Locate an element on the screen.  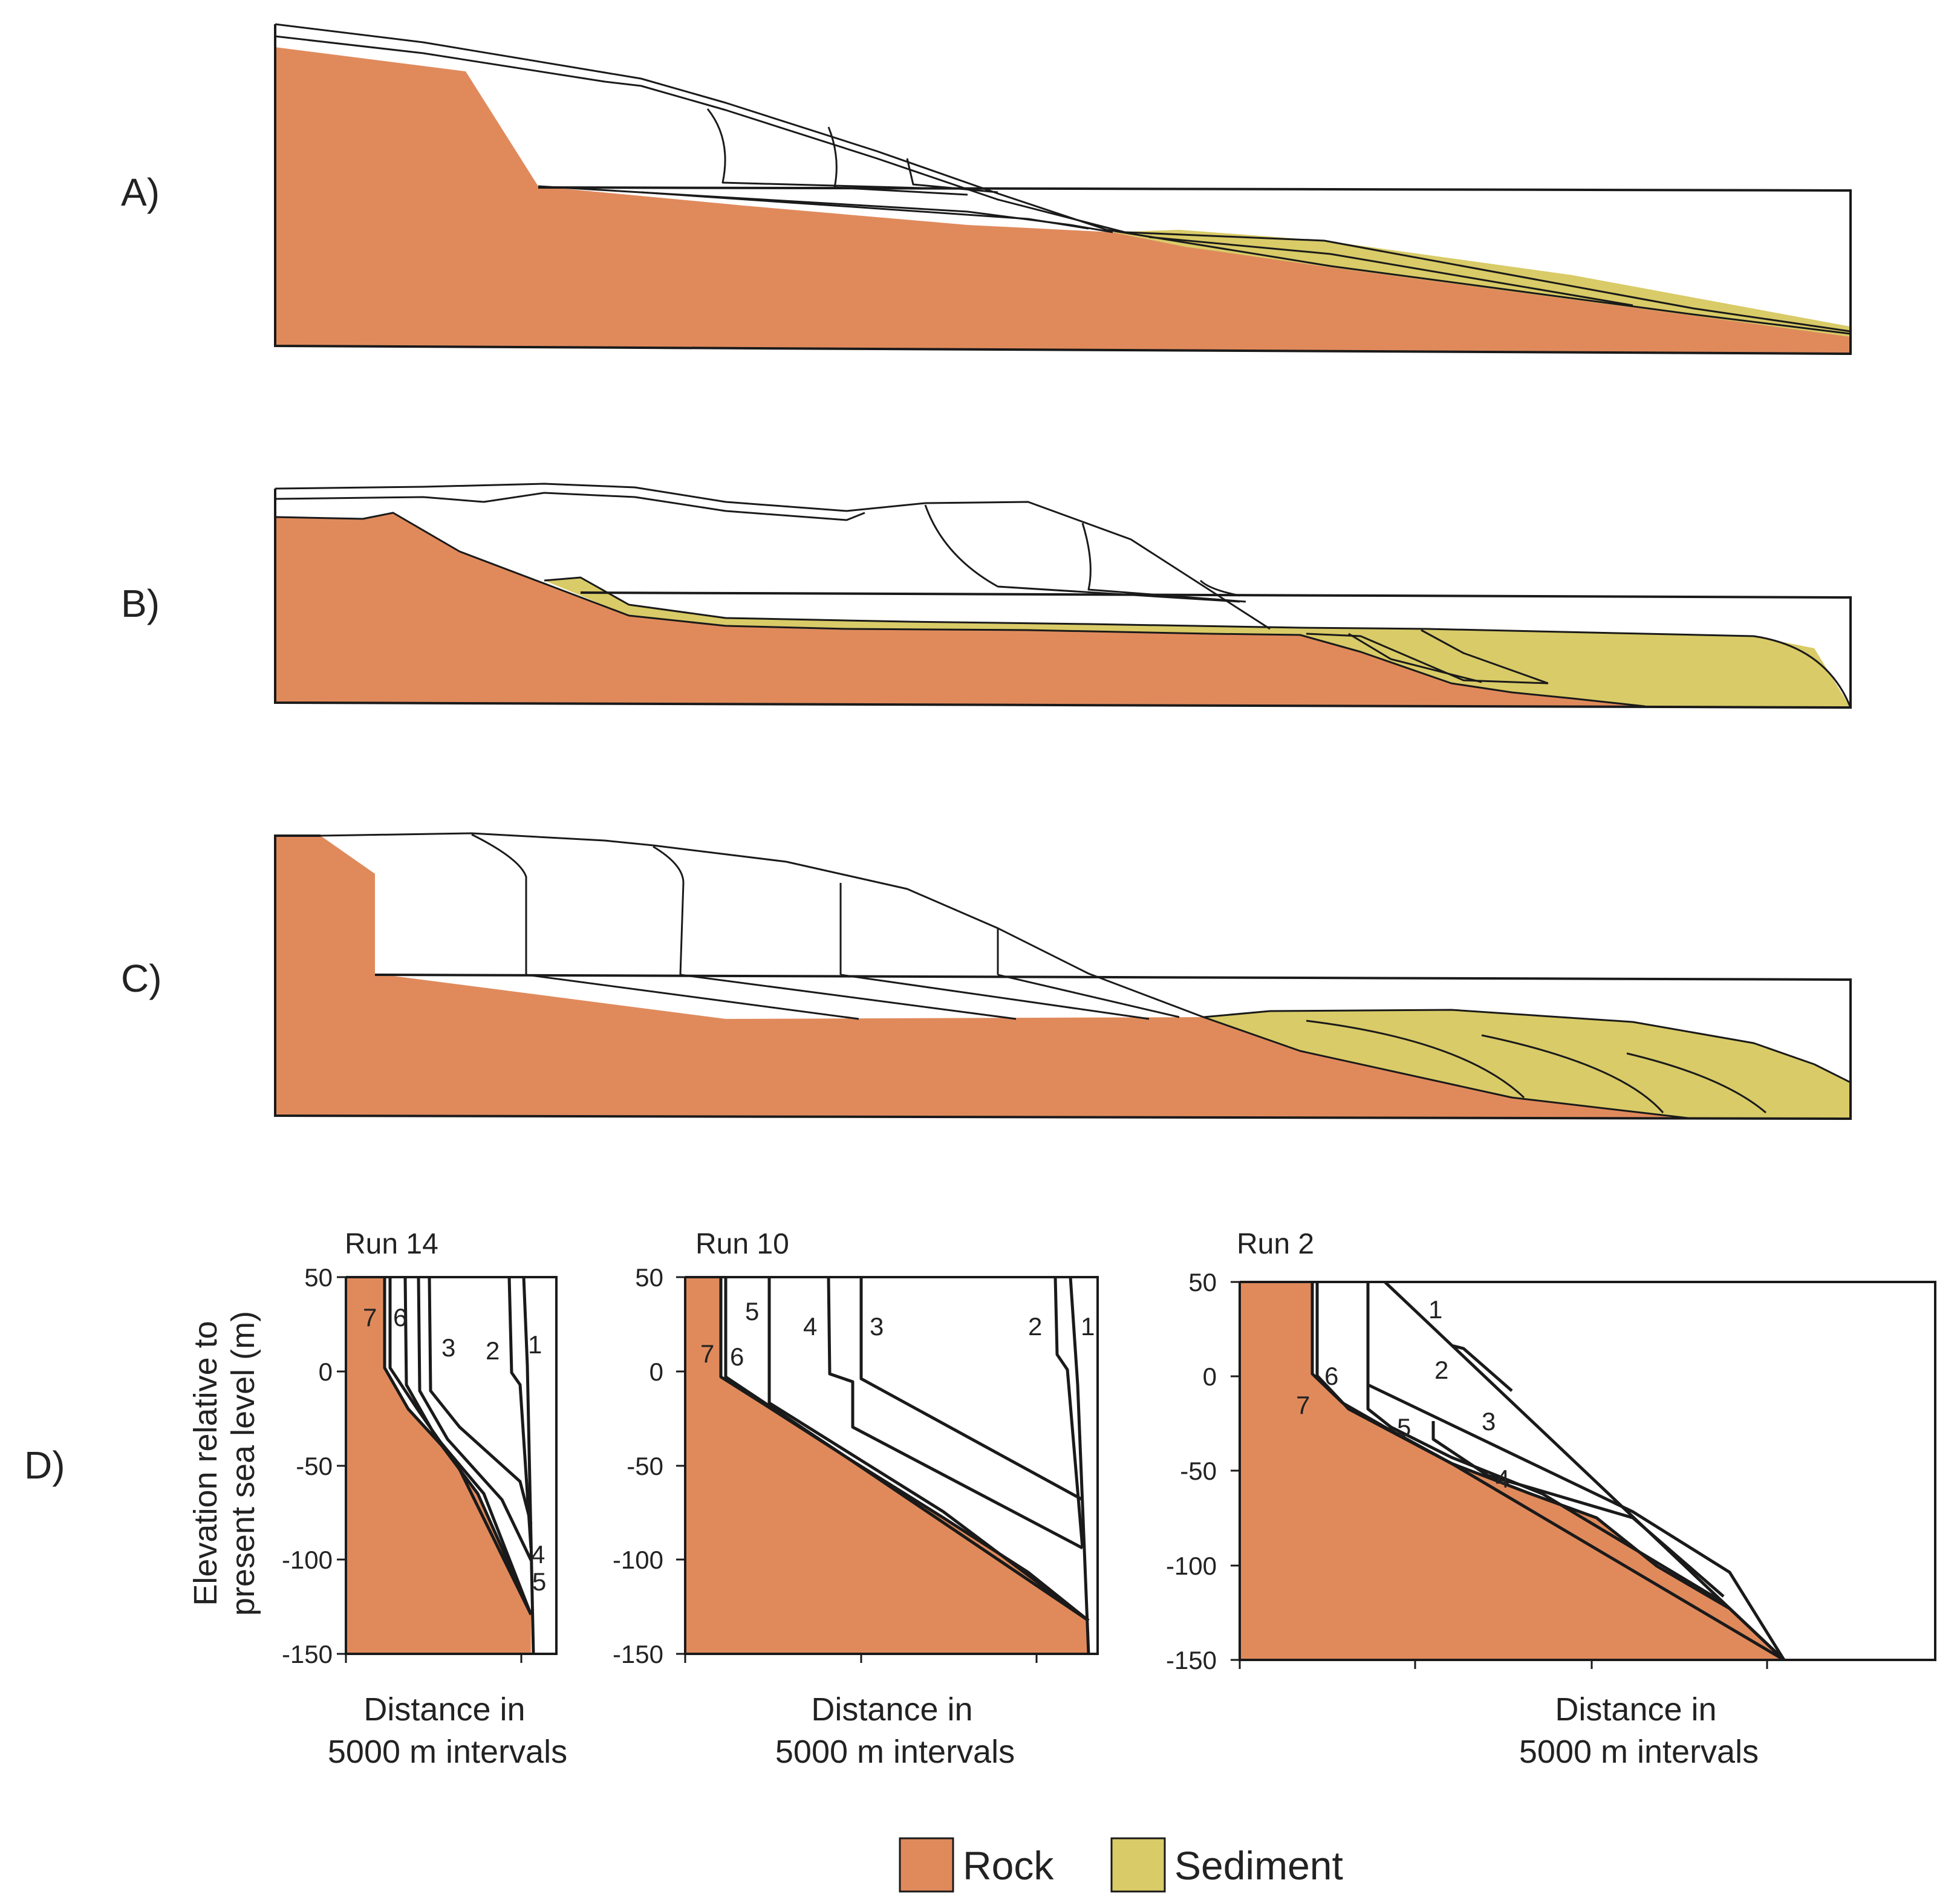
run-2-y-tick-neg50: -50 is located at coordinates (1198, 1471).